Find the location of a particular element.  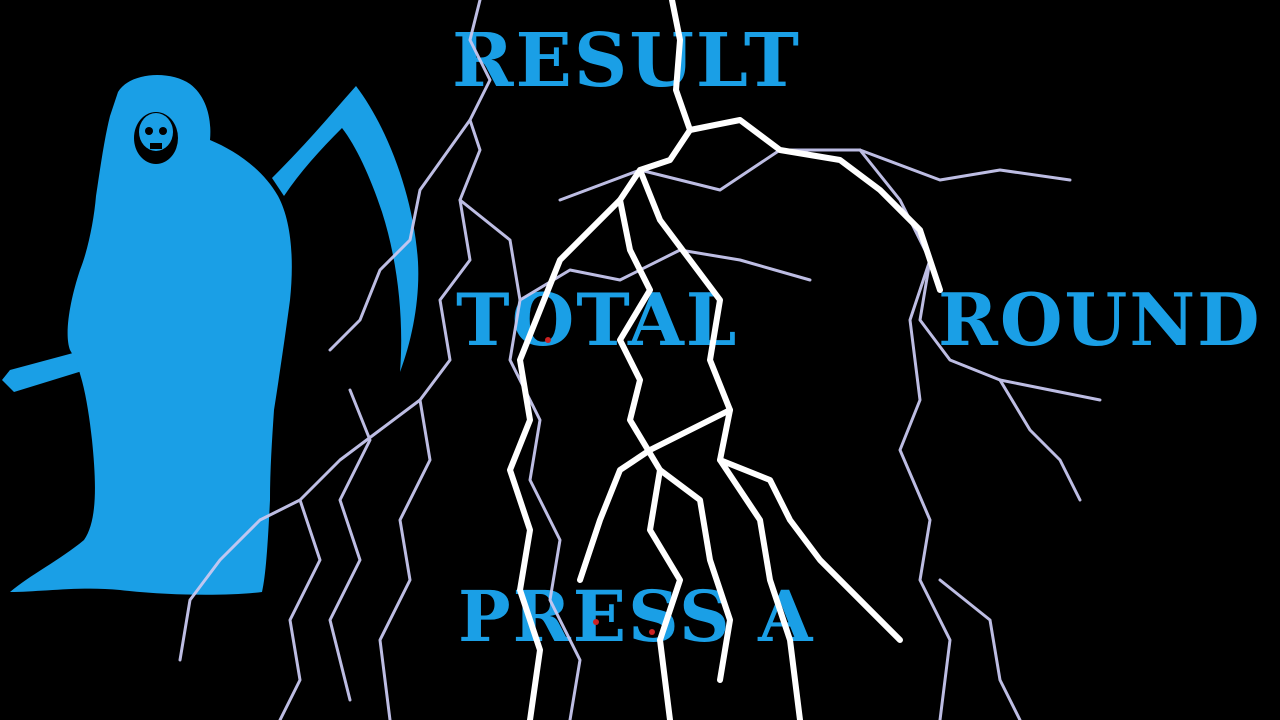

result-title: RESULT is located at coordinates (626, 61).